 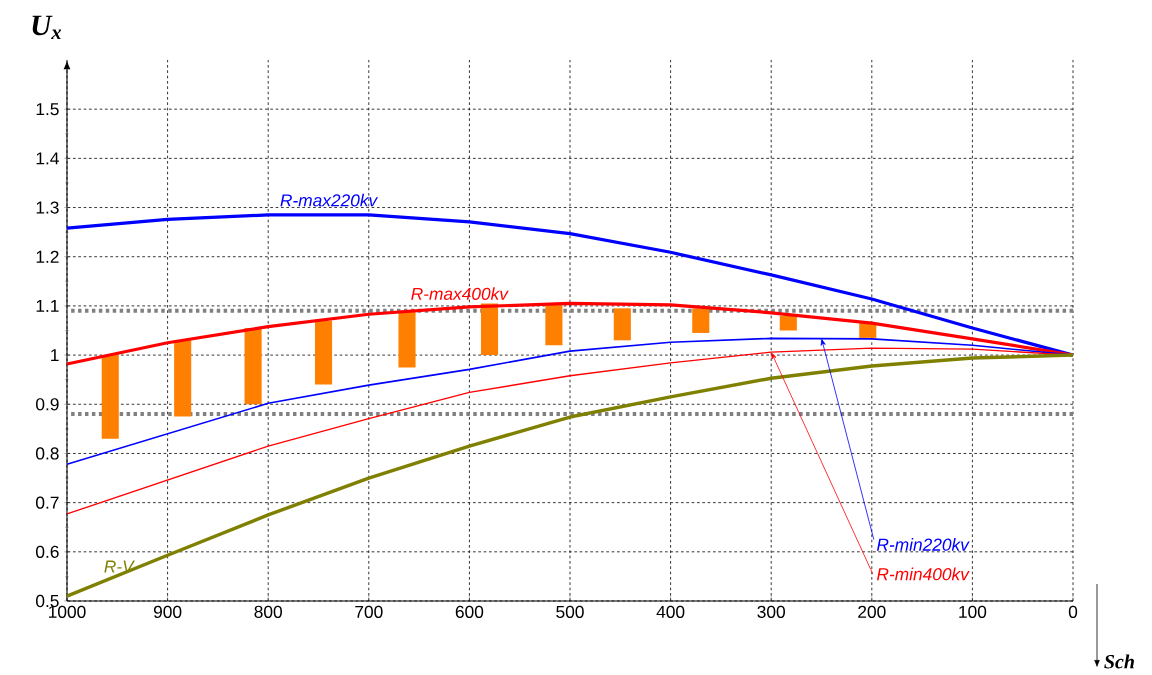 What do you see at coordinates (167, 611) in the screenshot?
I see `x-tick-label: 900` at bounding box center [167, 611].